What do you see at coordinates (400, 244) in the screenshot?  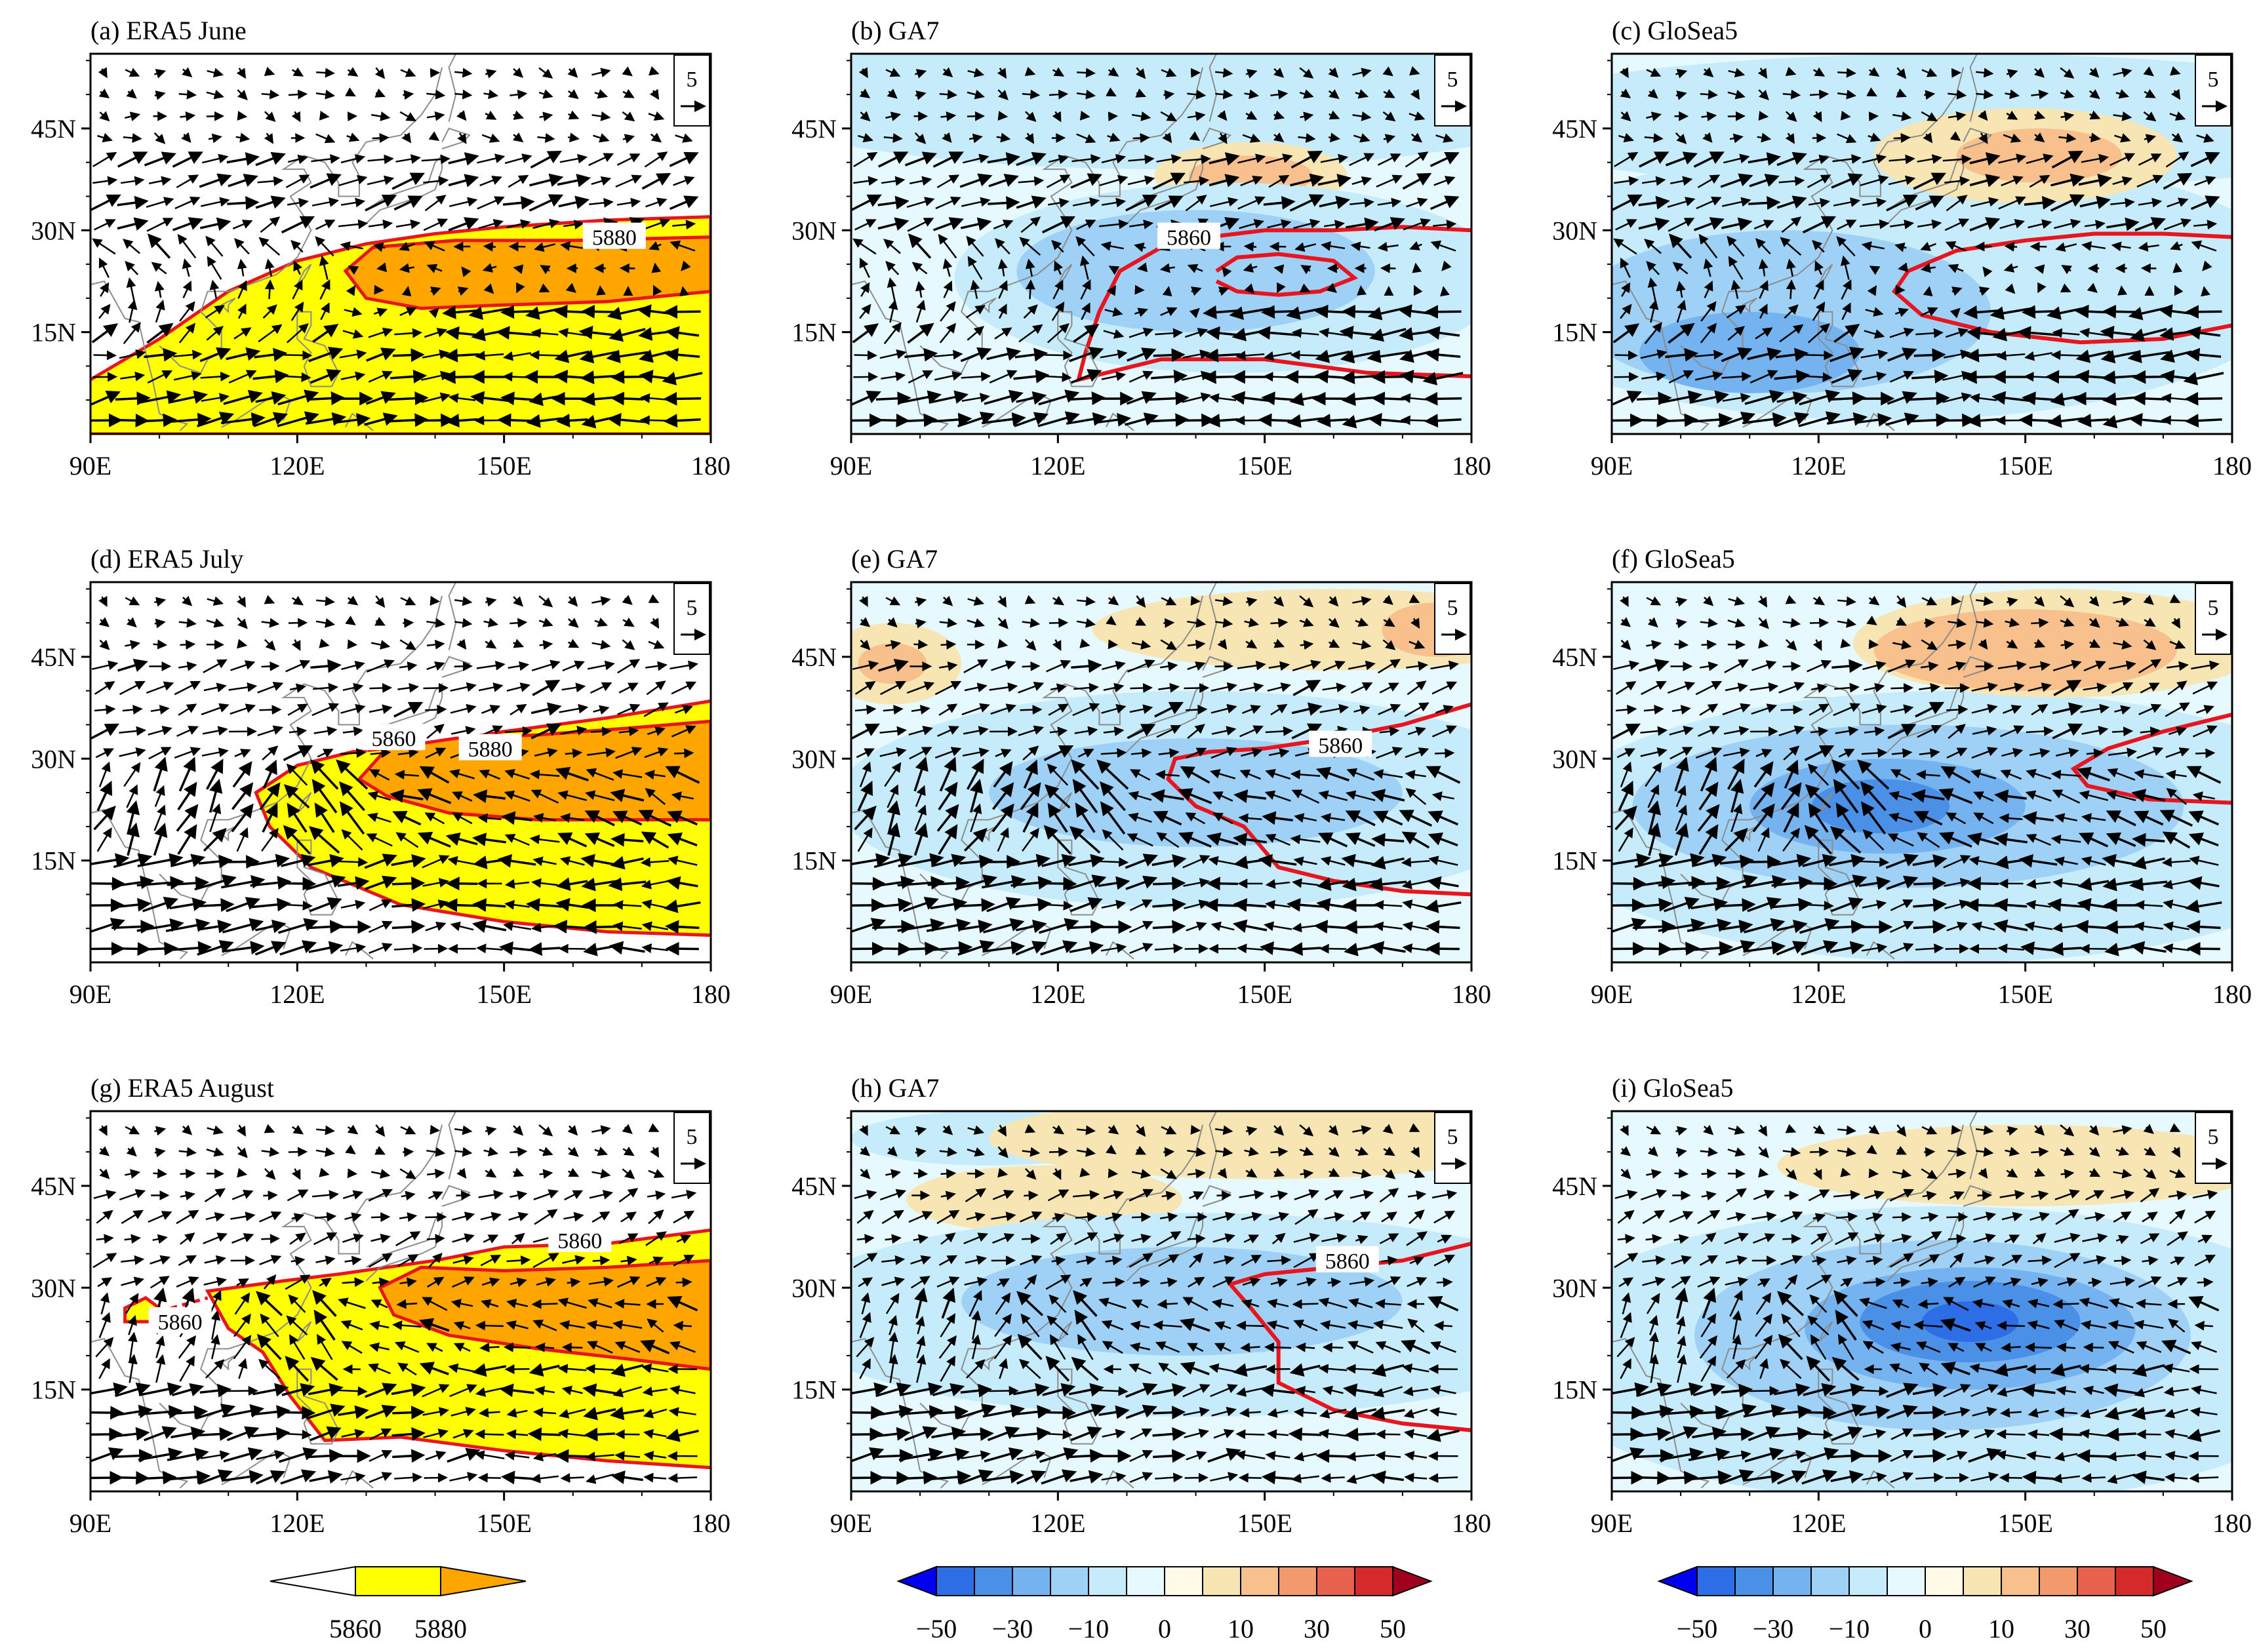 I see `panel-plot-area: 5880` at bounding box center [400, 244].